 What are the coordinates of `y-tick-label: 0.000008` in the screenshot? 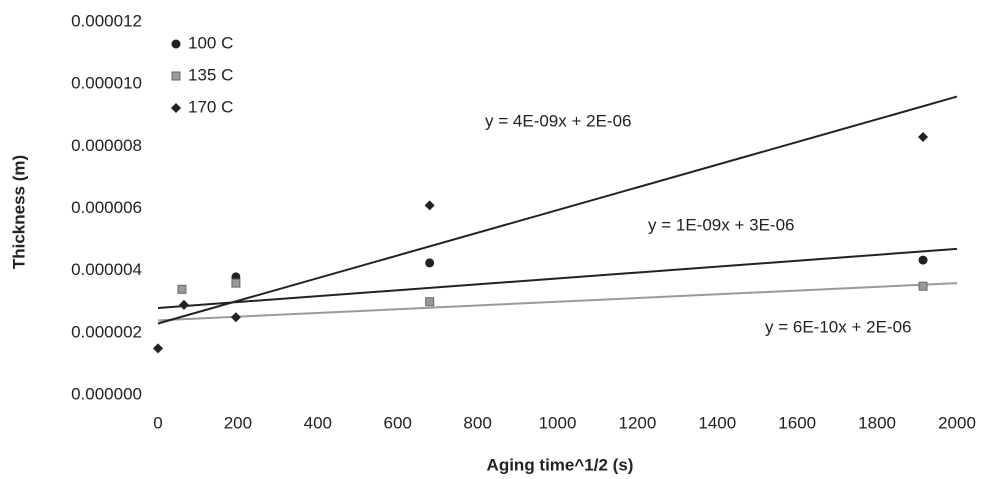 It's located at (106, 145).